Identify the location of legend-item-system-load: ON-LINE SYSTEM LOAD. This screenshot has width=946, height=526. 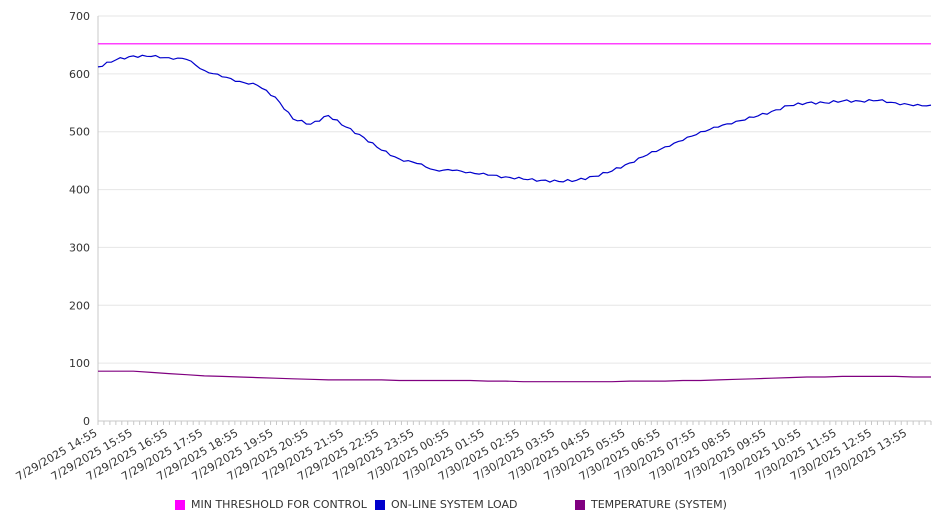
(446, 504).